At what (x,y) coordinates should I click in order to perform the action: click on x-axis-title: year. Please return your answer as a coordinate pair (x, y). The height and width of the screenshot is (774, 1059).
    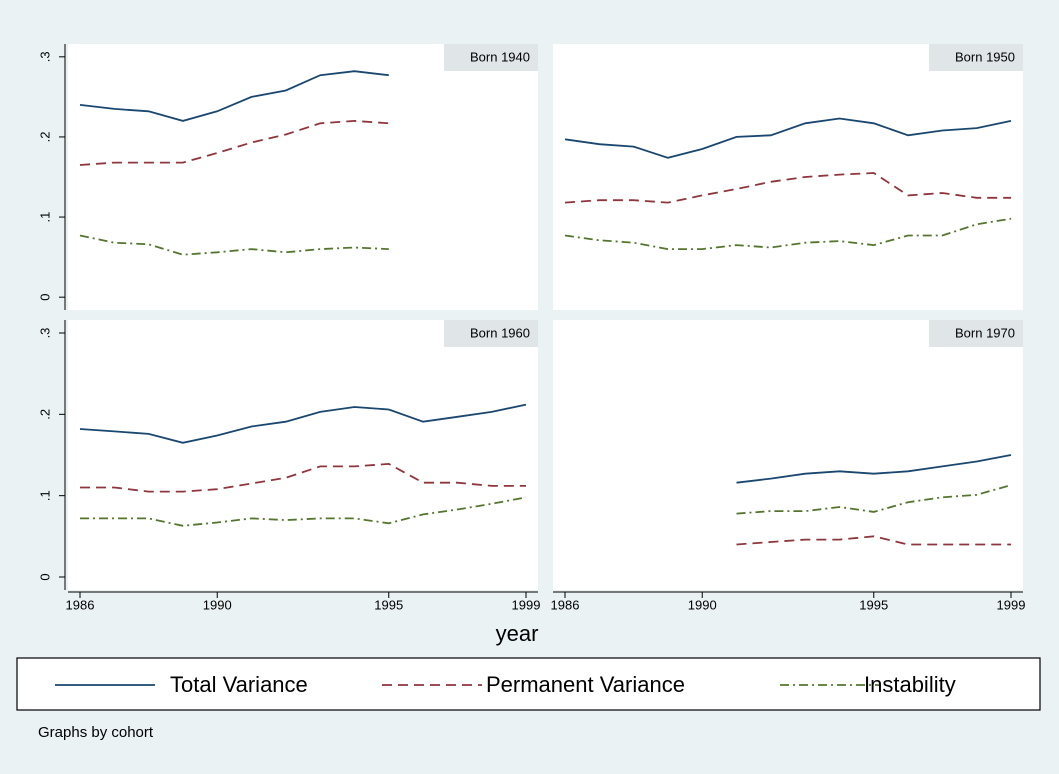
    Looking at the image, I should click on (517, 633).